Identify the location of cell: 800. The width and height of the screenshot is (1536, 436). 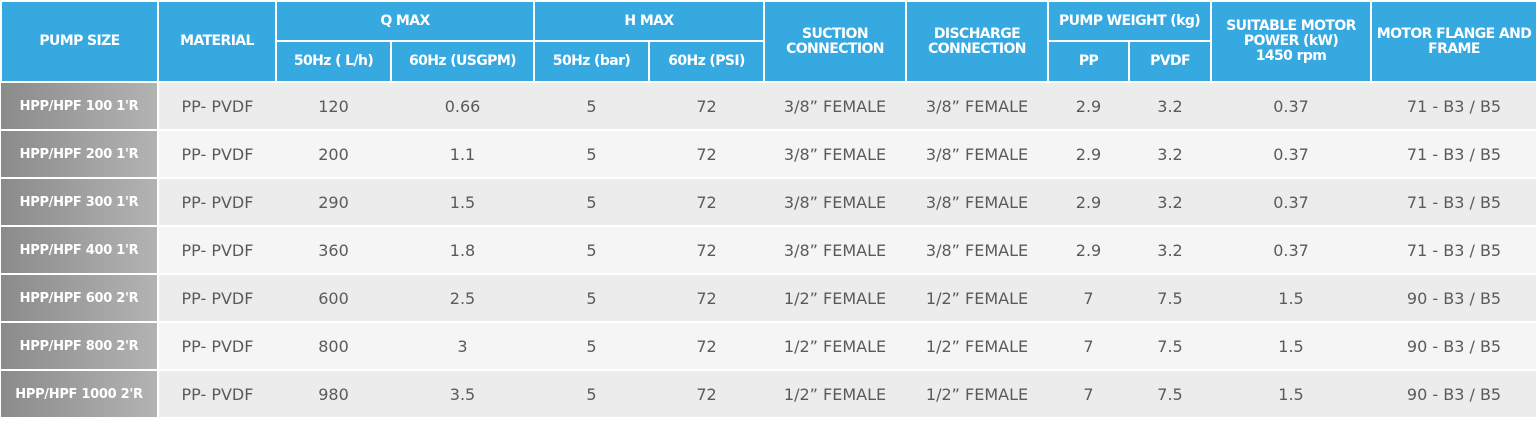
(333, 346).